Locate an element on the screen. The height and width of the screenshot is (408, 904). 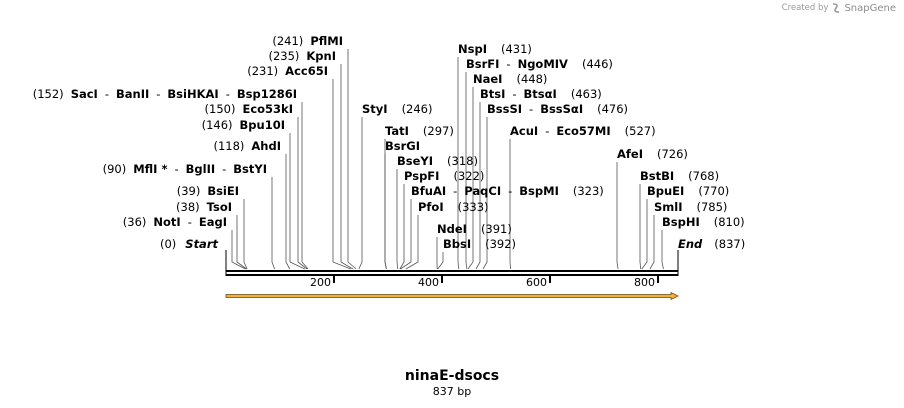
restriction-site: AfeI (726) is located at coordinates (652, 154).